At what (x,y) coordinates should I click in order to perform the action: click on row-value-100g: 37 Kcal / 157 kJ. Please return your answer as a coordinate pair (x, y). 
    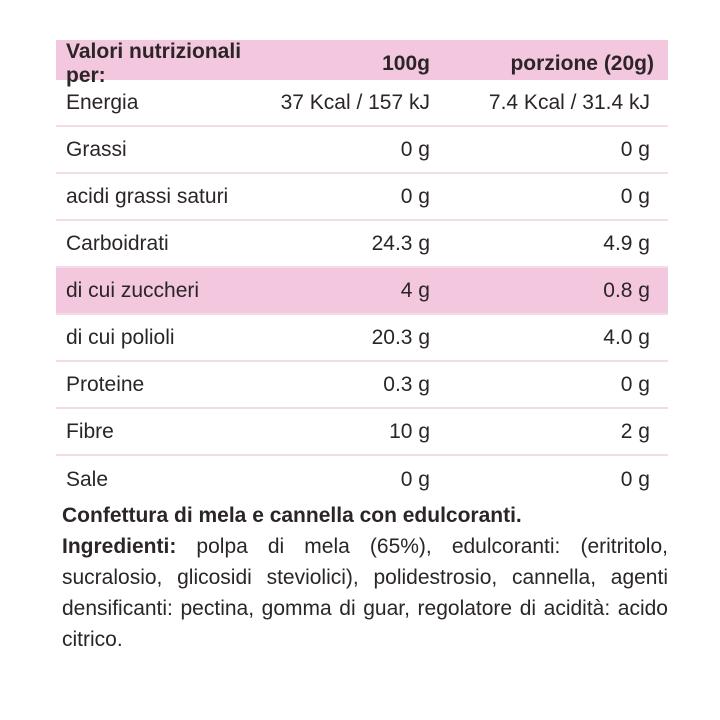
    Looking at the image, I should click on (355, 102).